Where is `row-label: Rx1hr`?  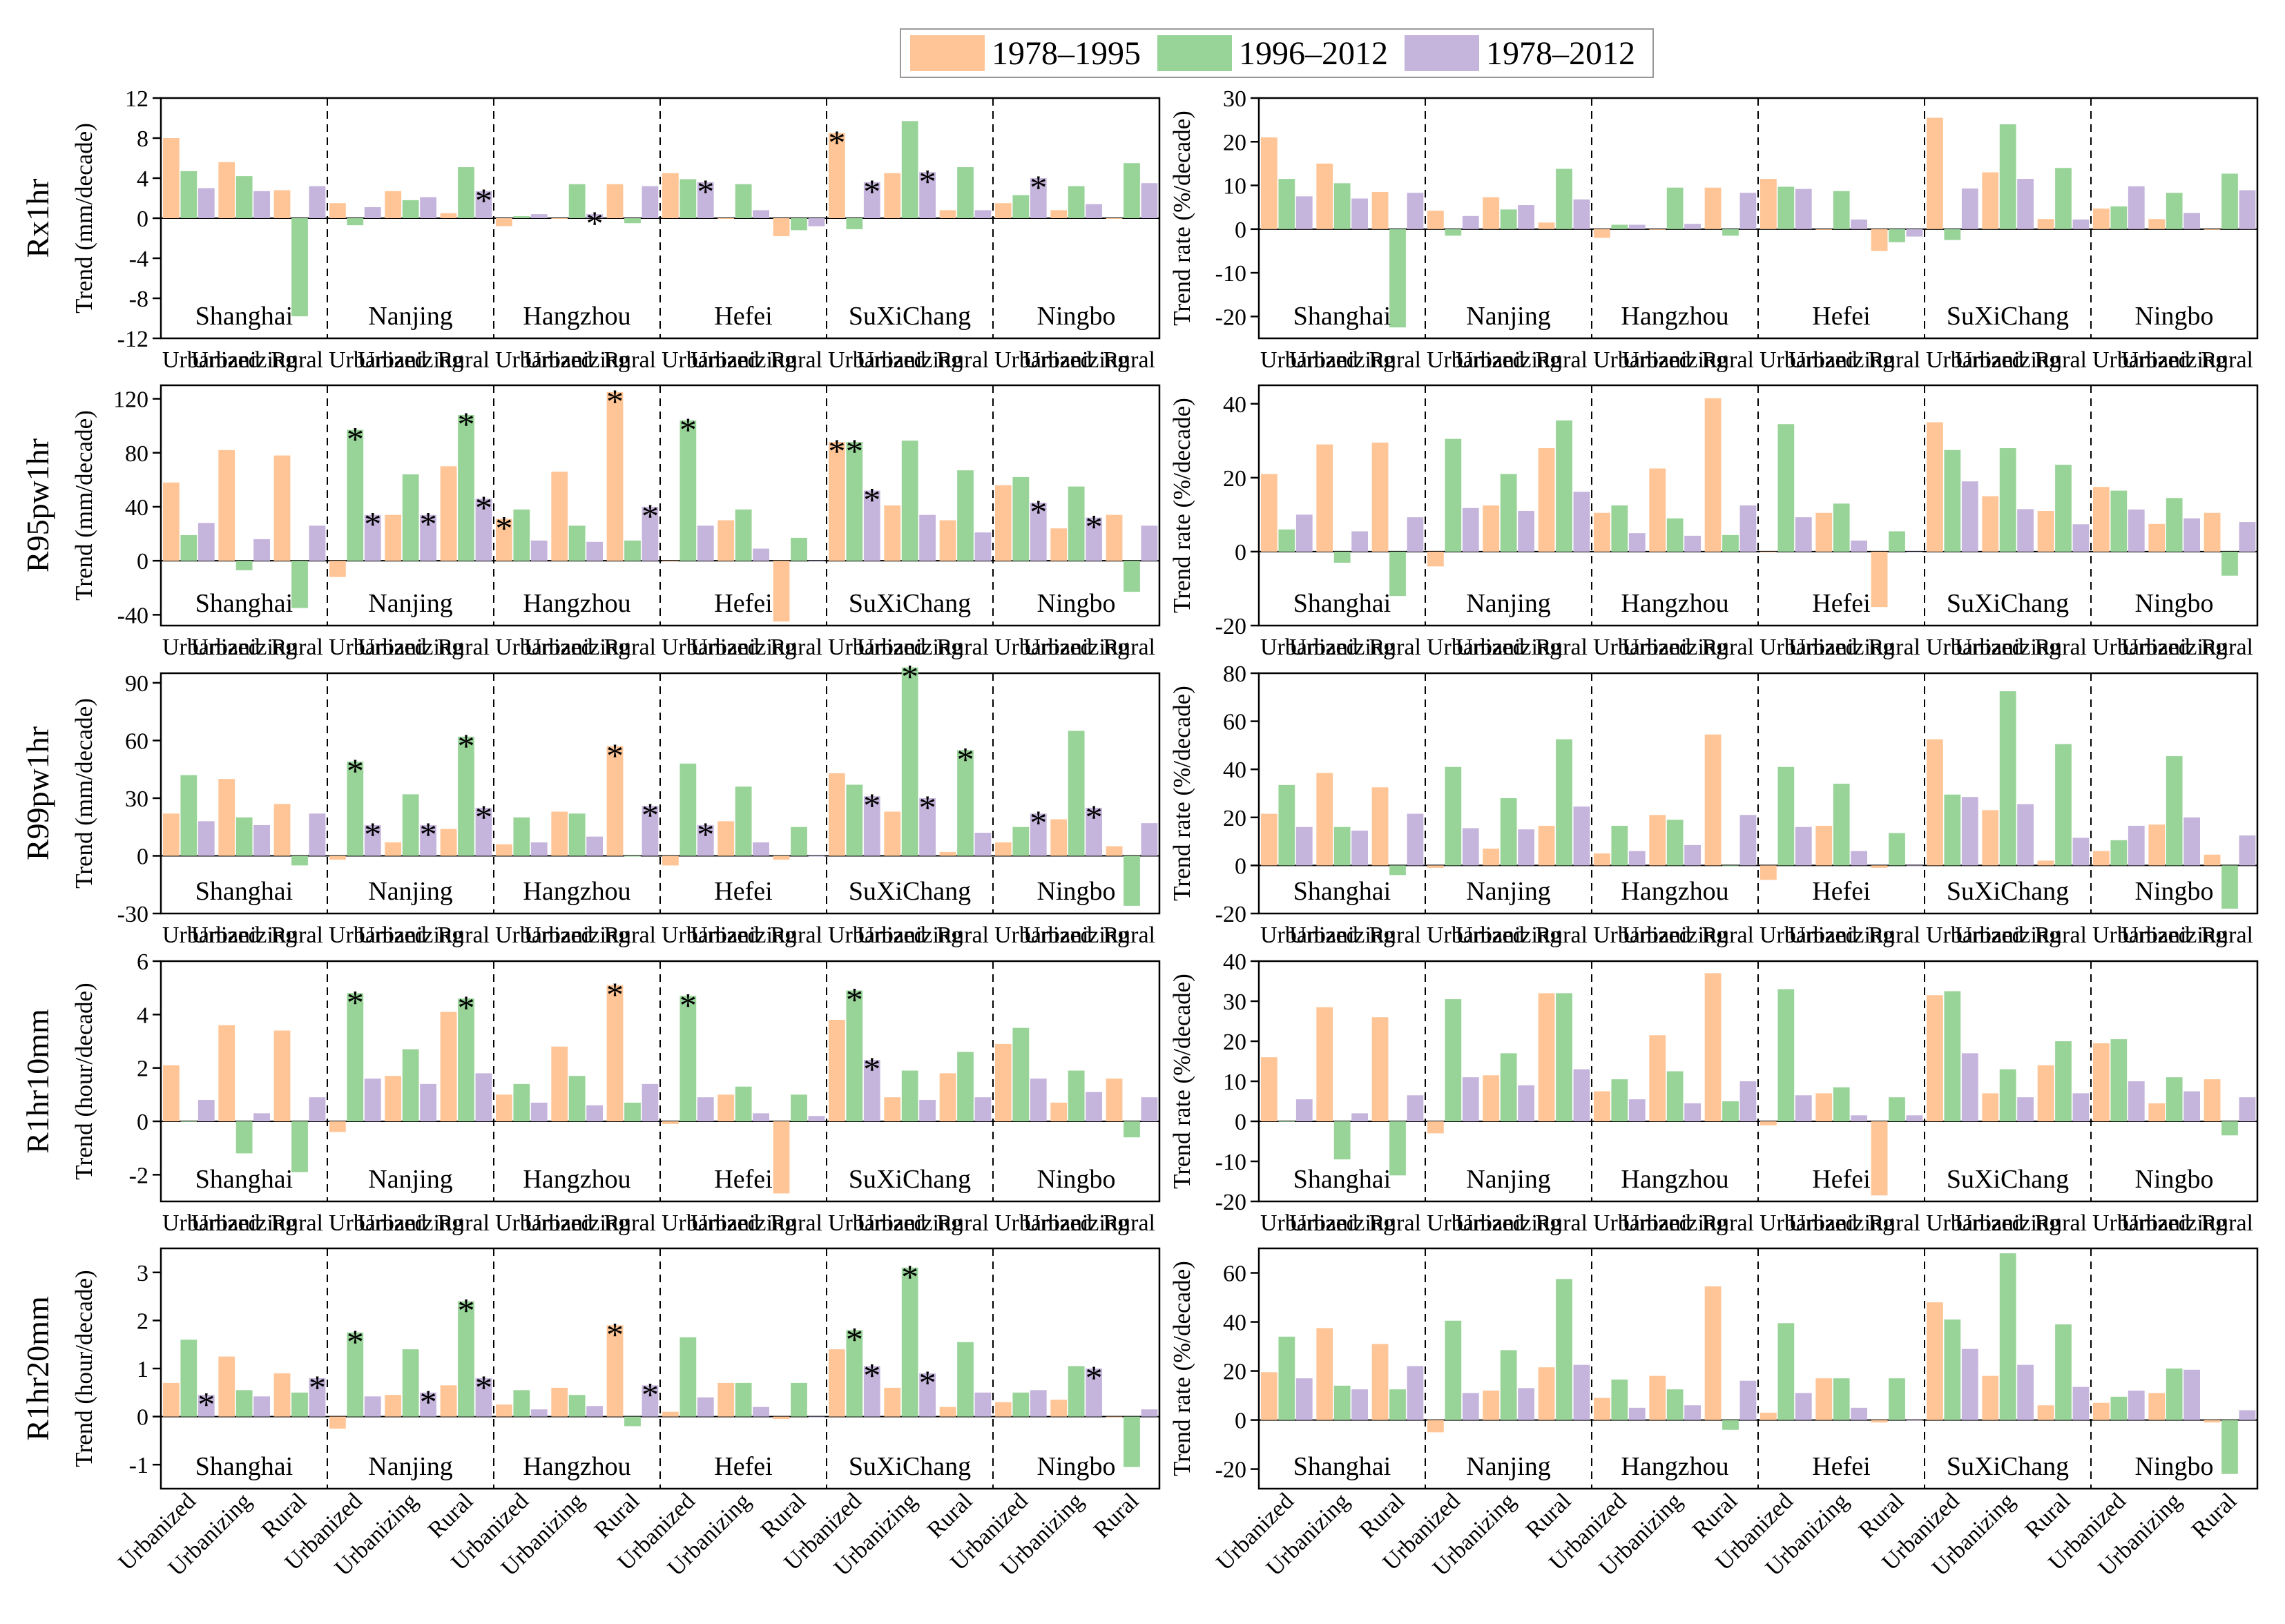
row-label: Rx1hr is located at coordinates (37, 218).